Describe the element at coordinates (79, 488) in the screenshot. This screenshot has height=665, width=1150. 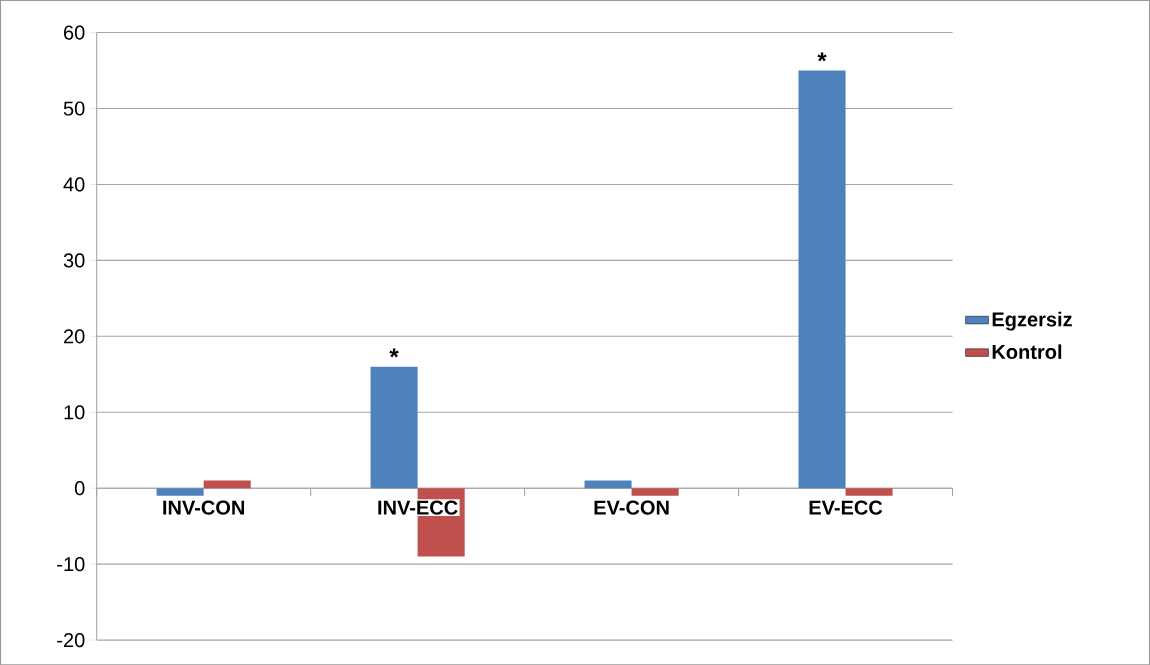
I see `y-tick-label: 0` at that location.